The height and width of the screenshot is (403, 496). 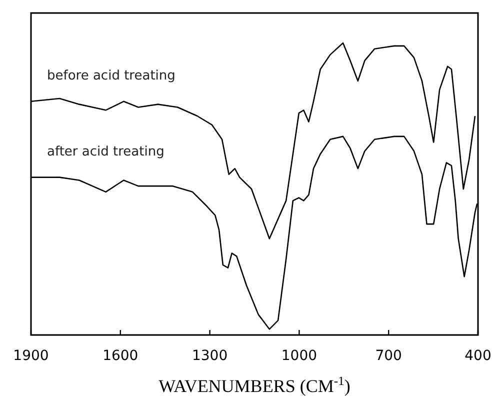 I want to click on series-label: before acid treating, so click(x=111, y=76).